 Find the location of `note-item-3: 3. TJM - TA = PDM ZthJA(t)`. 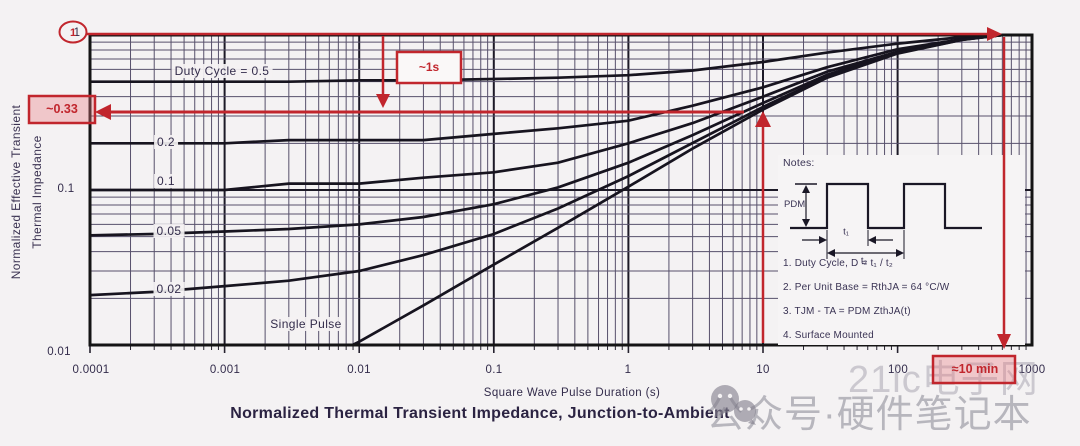

note-item-3: 3. TJM - TA = PDM ZthJA(t) is located at coordinates (847, 311).